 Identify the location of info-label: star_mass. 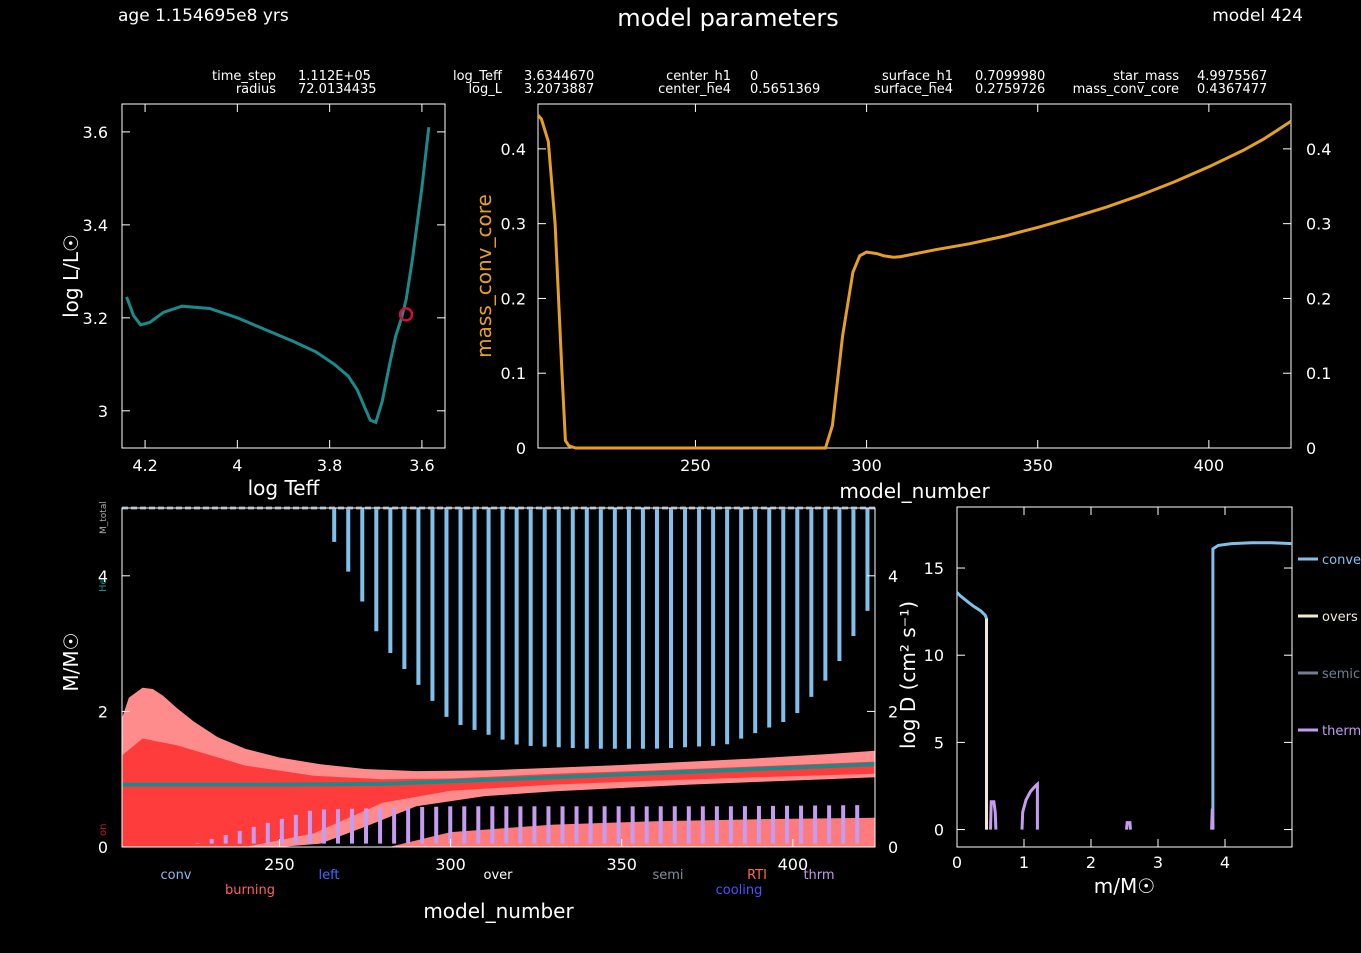
(1146, 76).